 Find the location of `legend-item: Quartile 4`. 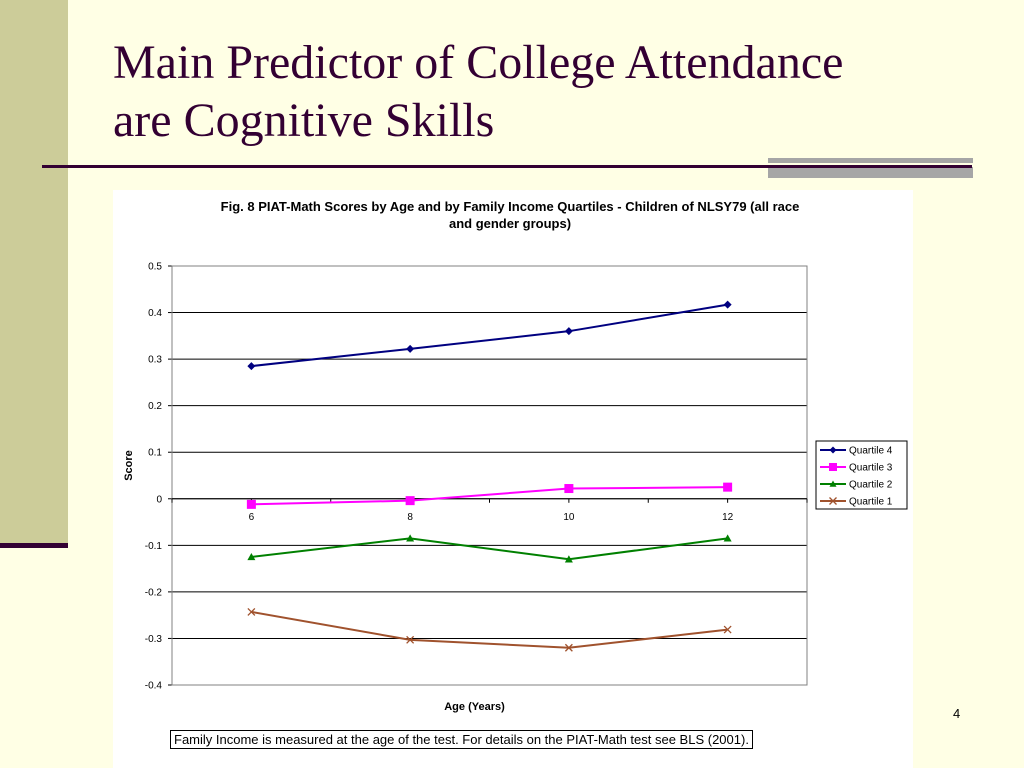

legend-item: Quartile 4 is located at coordinates (856, 451).